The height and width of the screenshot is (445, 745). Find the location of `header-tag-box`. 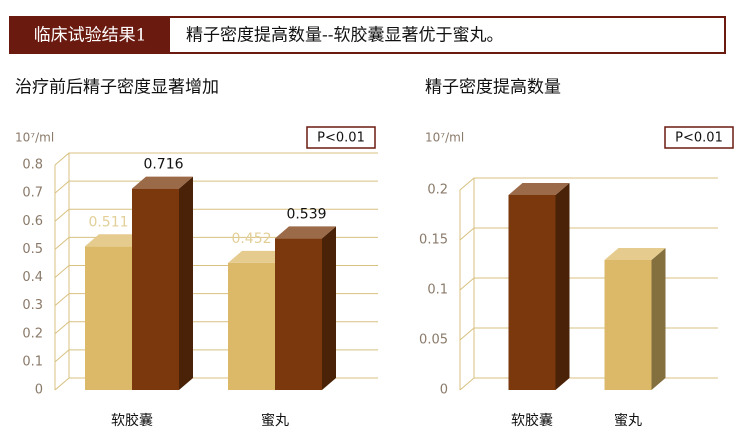

header-tag-box is located at coordinates (90, 35).